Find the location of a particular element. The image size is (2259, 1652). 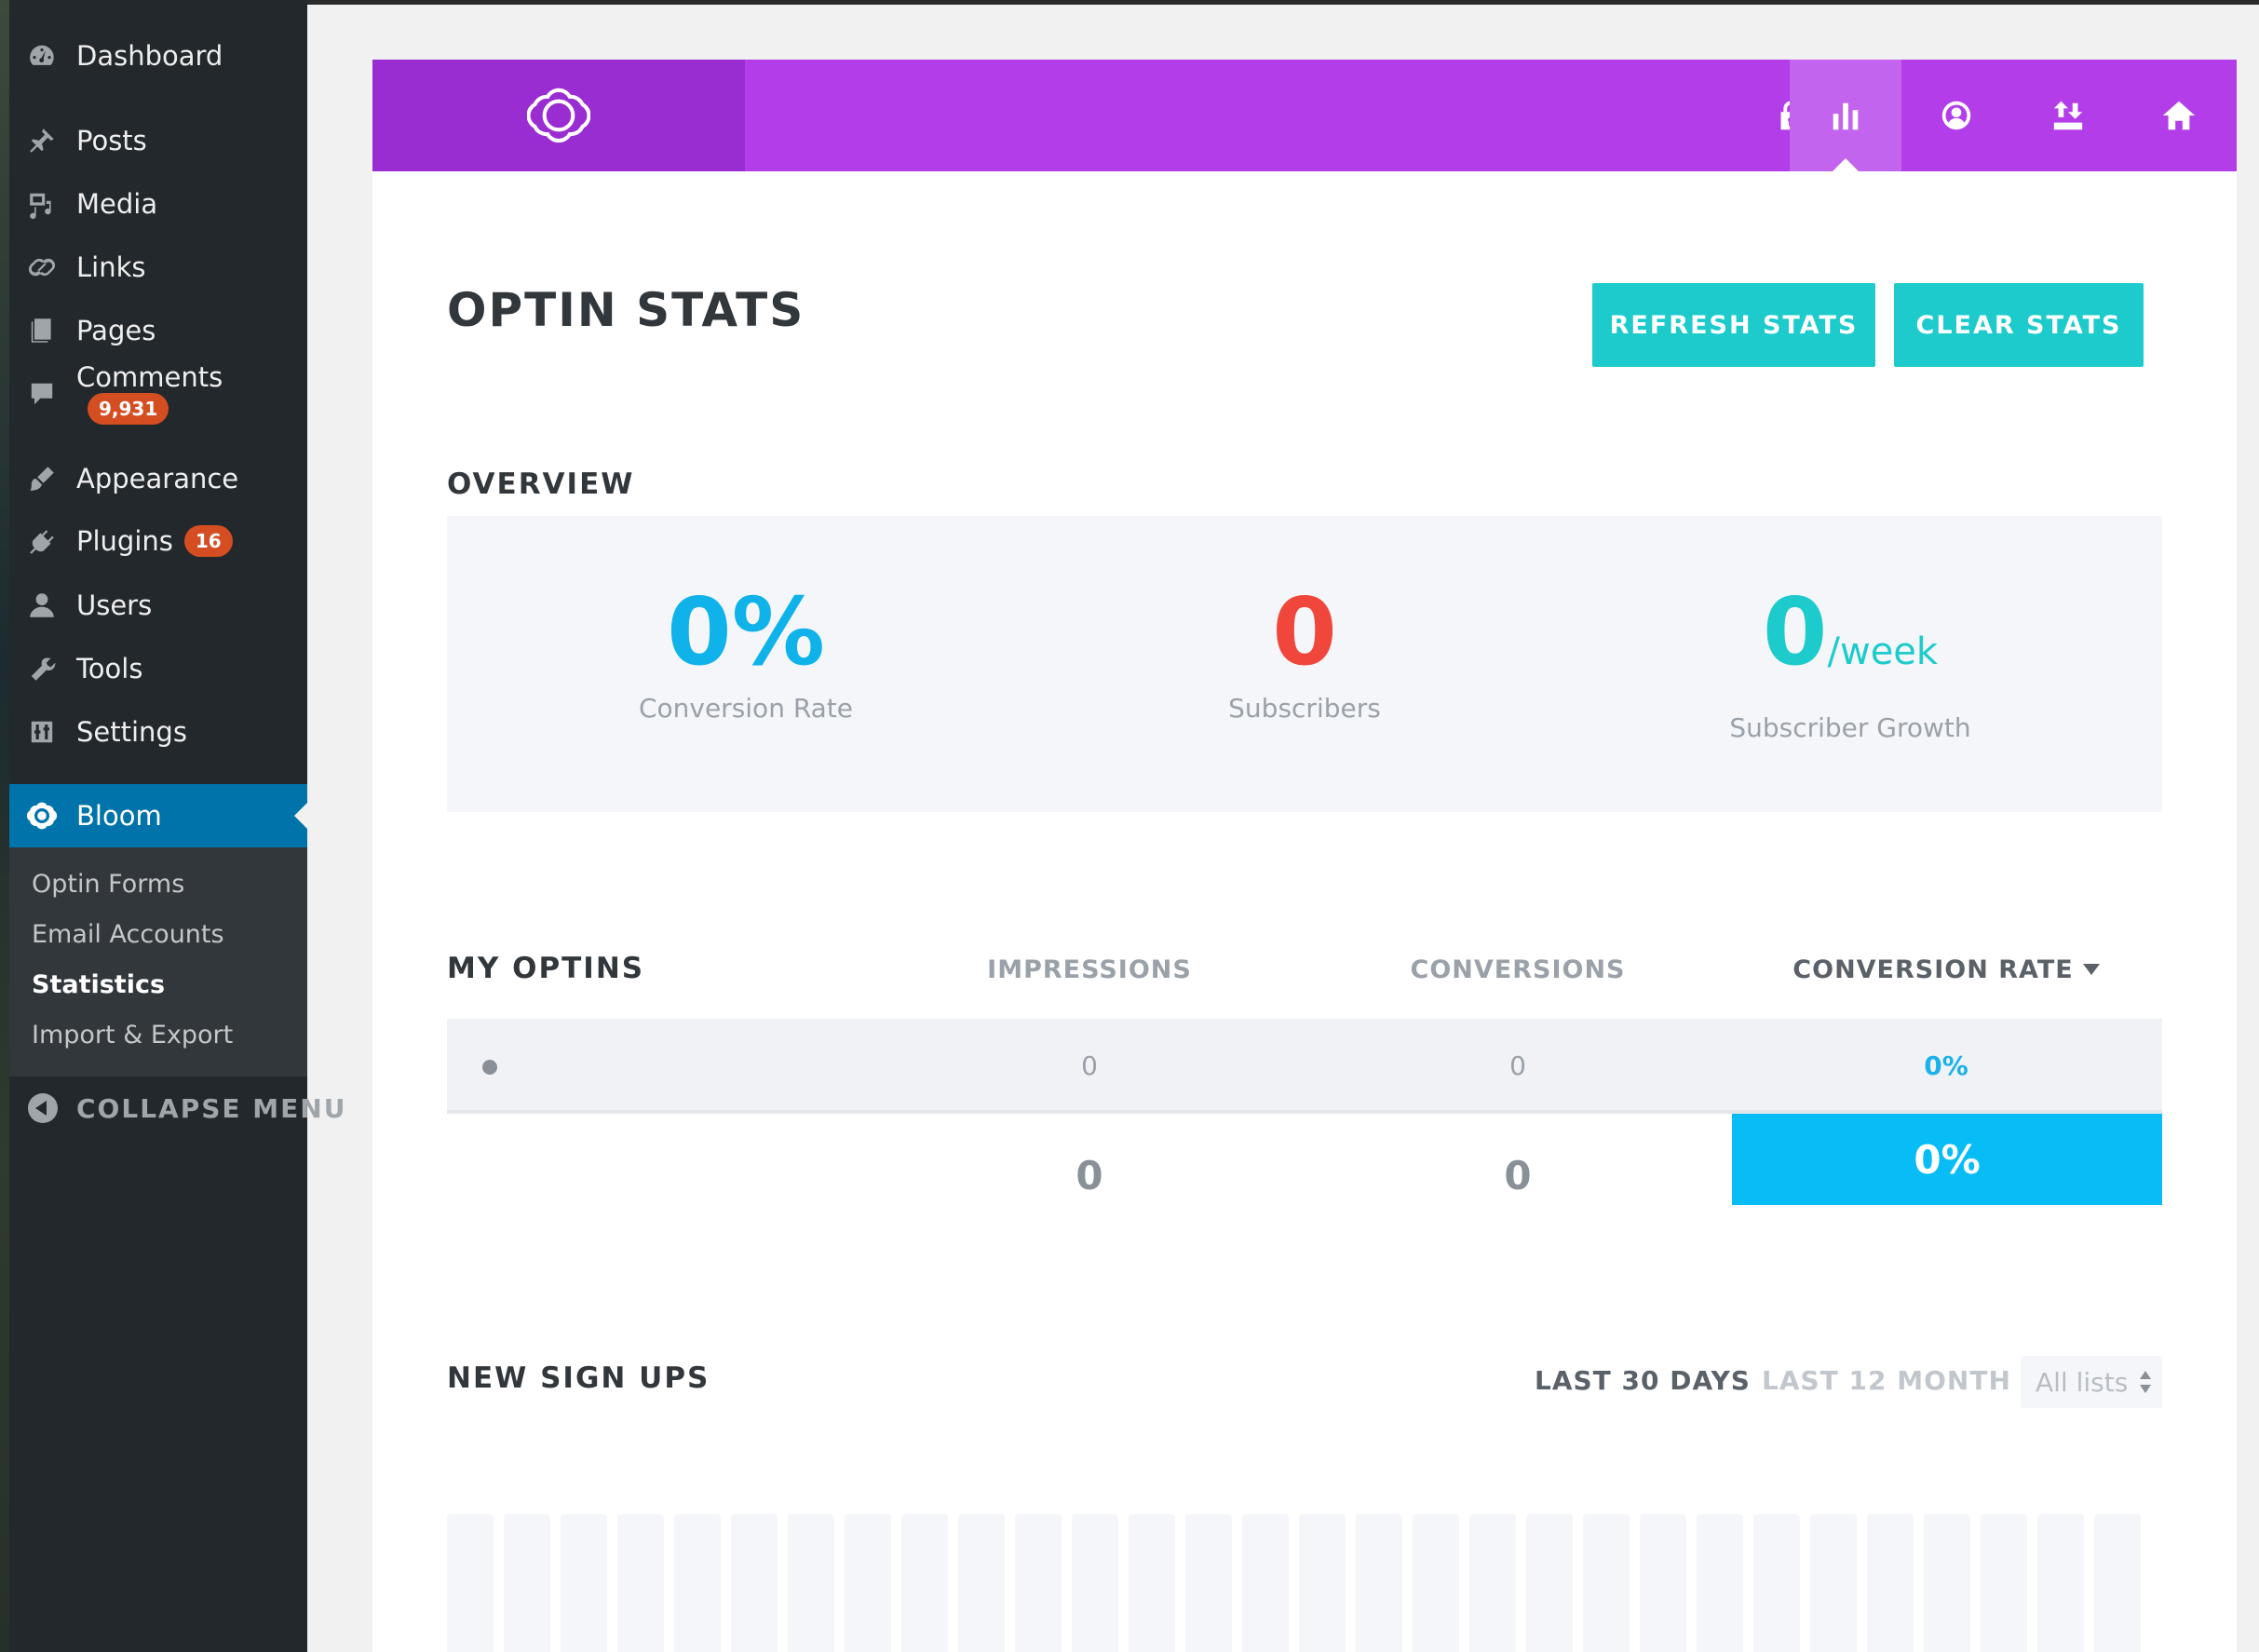

sidebar-item-links: Links is located at coordinates (153, 267).